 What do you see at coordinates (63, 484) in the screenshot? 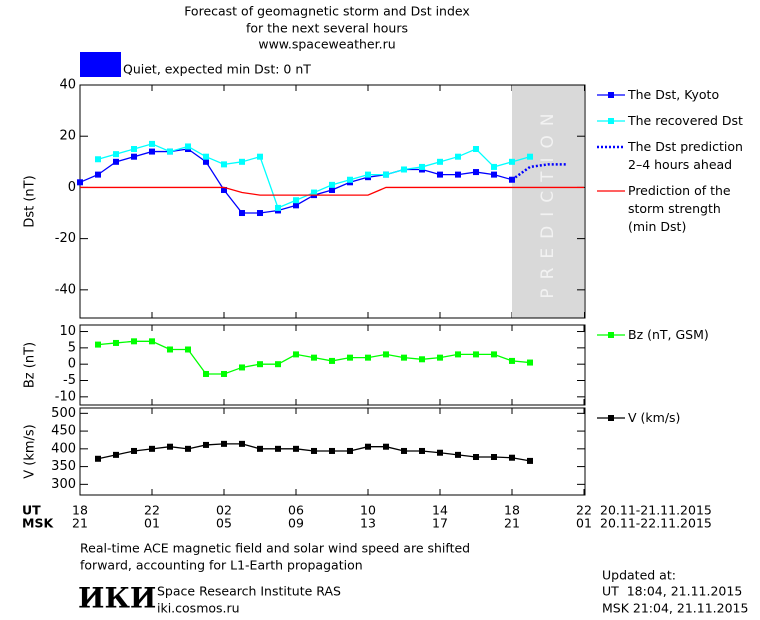
I see `y-tick-label: 300` at bounding box center [63, 484].